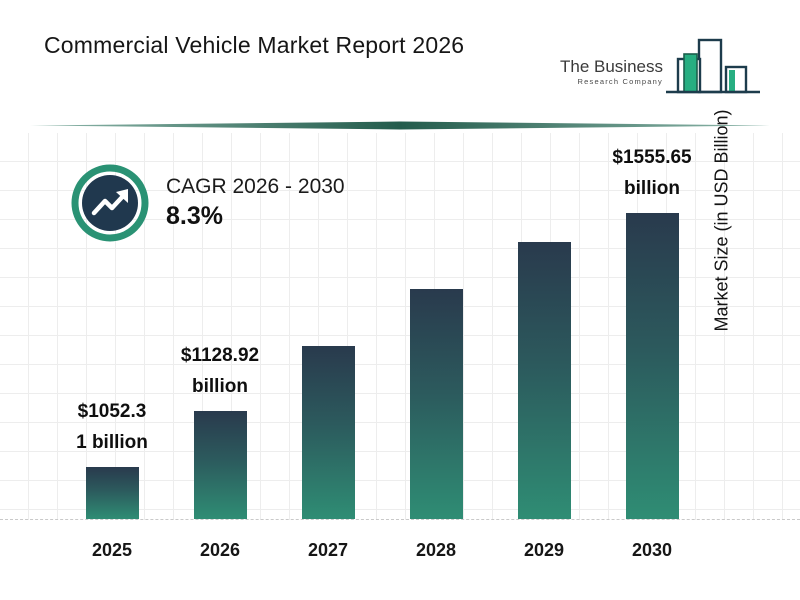 The image size is (800, 600). Describe the element at coordinates (255, 186) in the screenshot. I see `cagr-label: CAGR 2026 - 2030` at that location.